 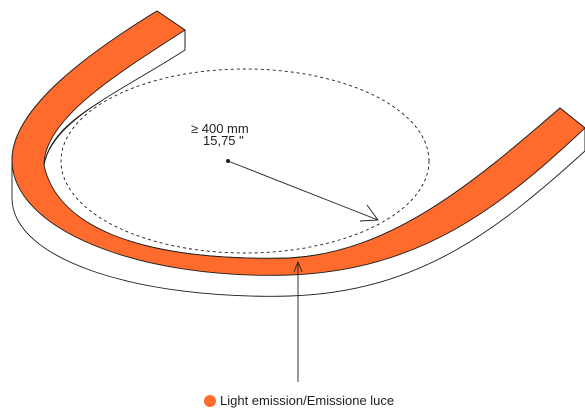 What do you see at coordinates (220, 128) in the screenshot?
I see `bend-radius-mm-label: ≥ 400 mm` at bounding box center [220, 128].